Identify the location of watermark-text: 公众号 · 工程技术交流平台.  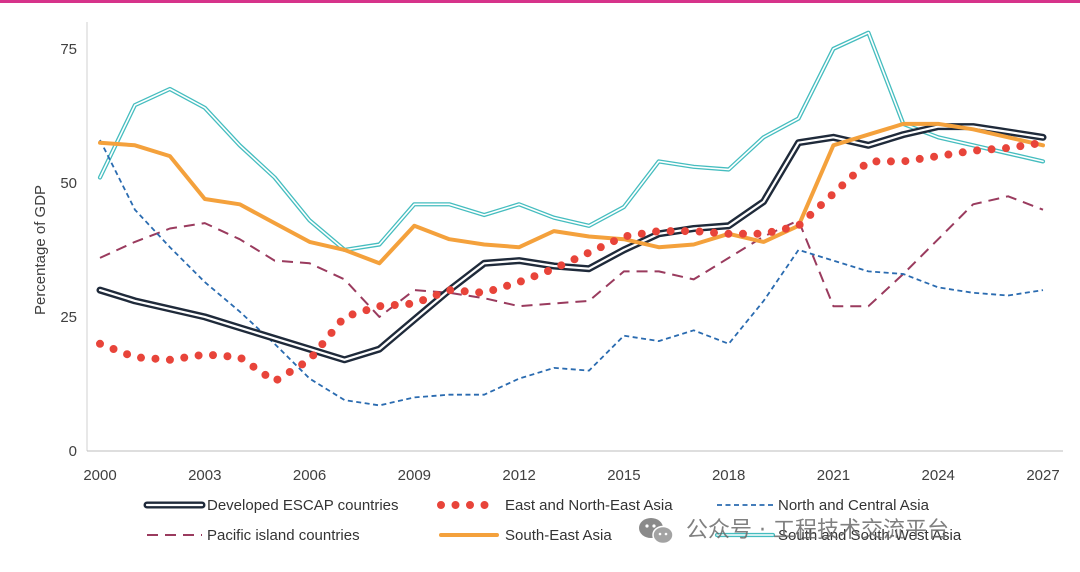
(817, 530).